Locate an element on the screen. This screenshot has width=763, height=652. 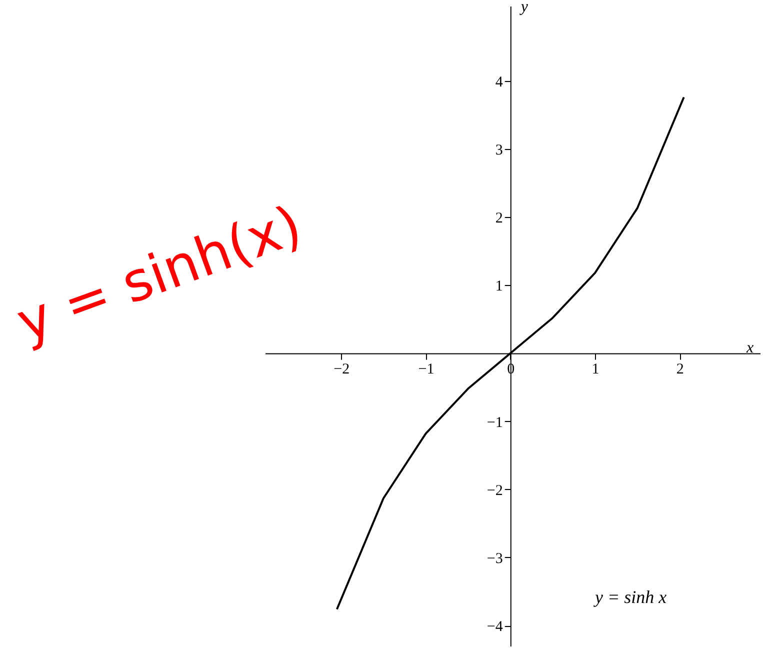
y-tick-label: −2 is located at coordinates (494, 490).